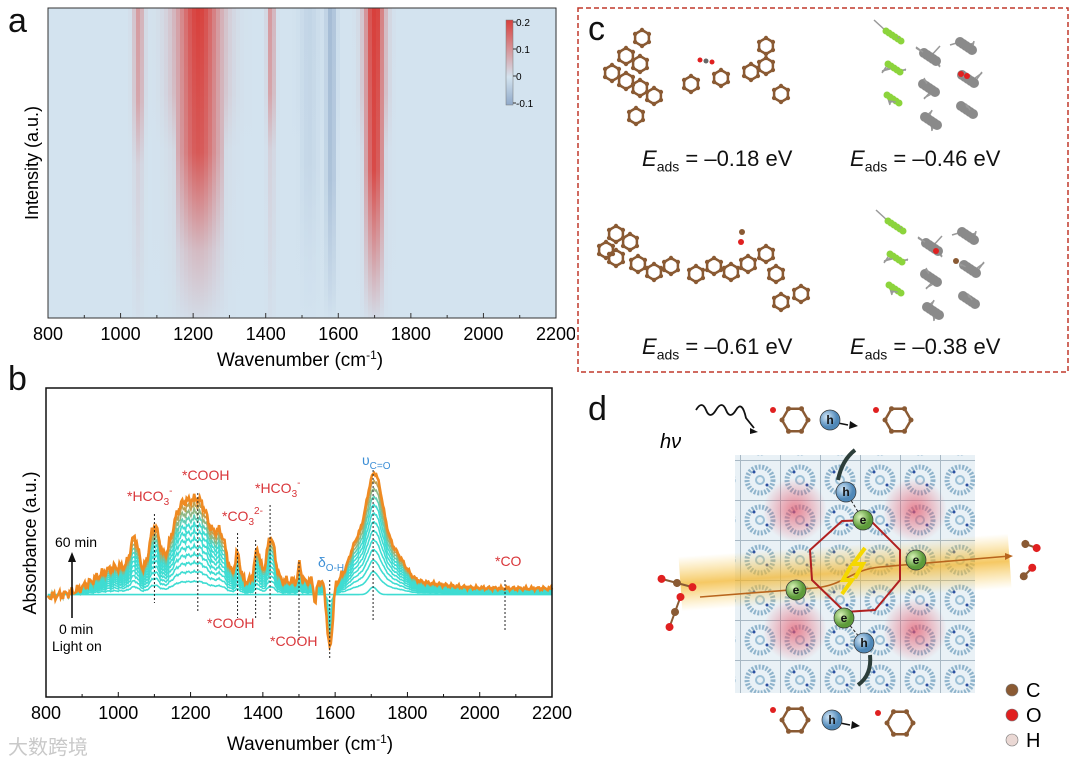  I want to click on cluster-structure, so click(928, 75).